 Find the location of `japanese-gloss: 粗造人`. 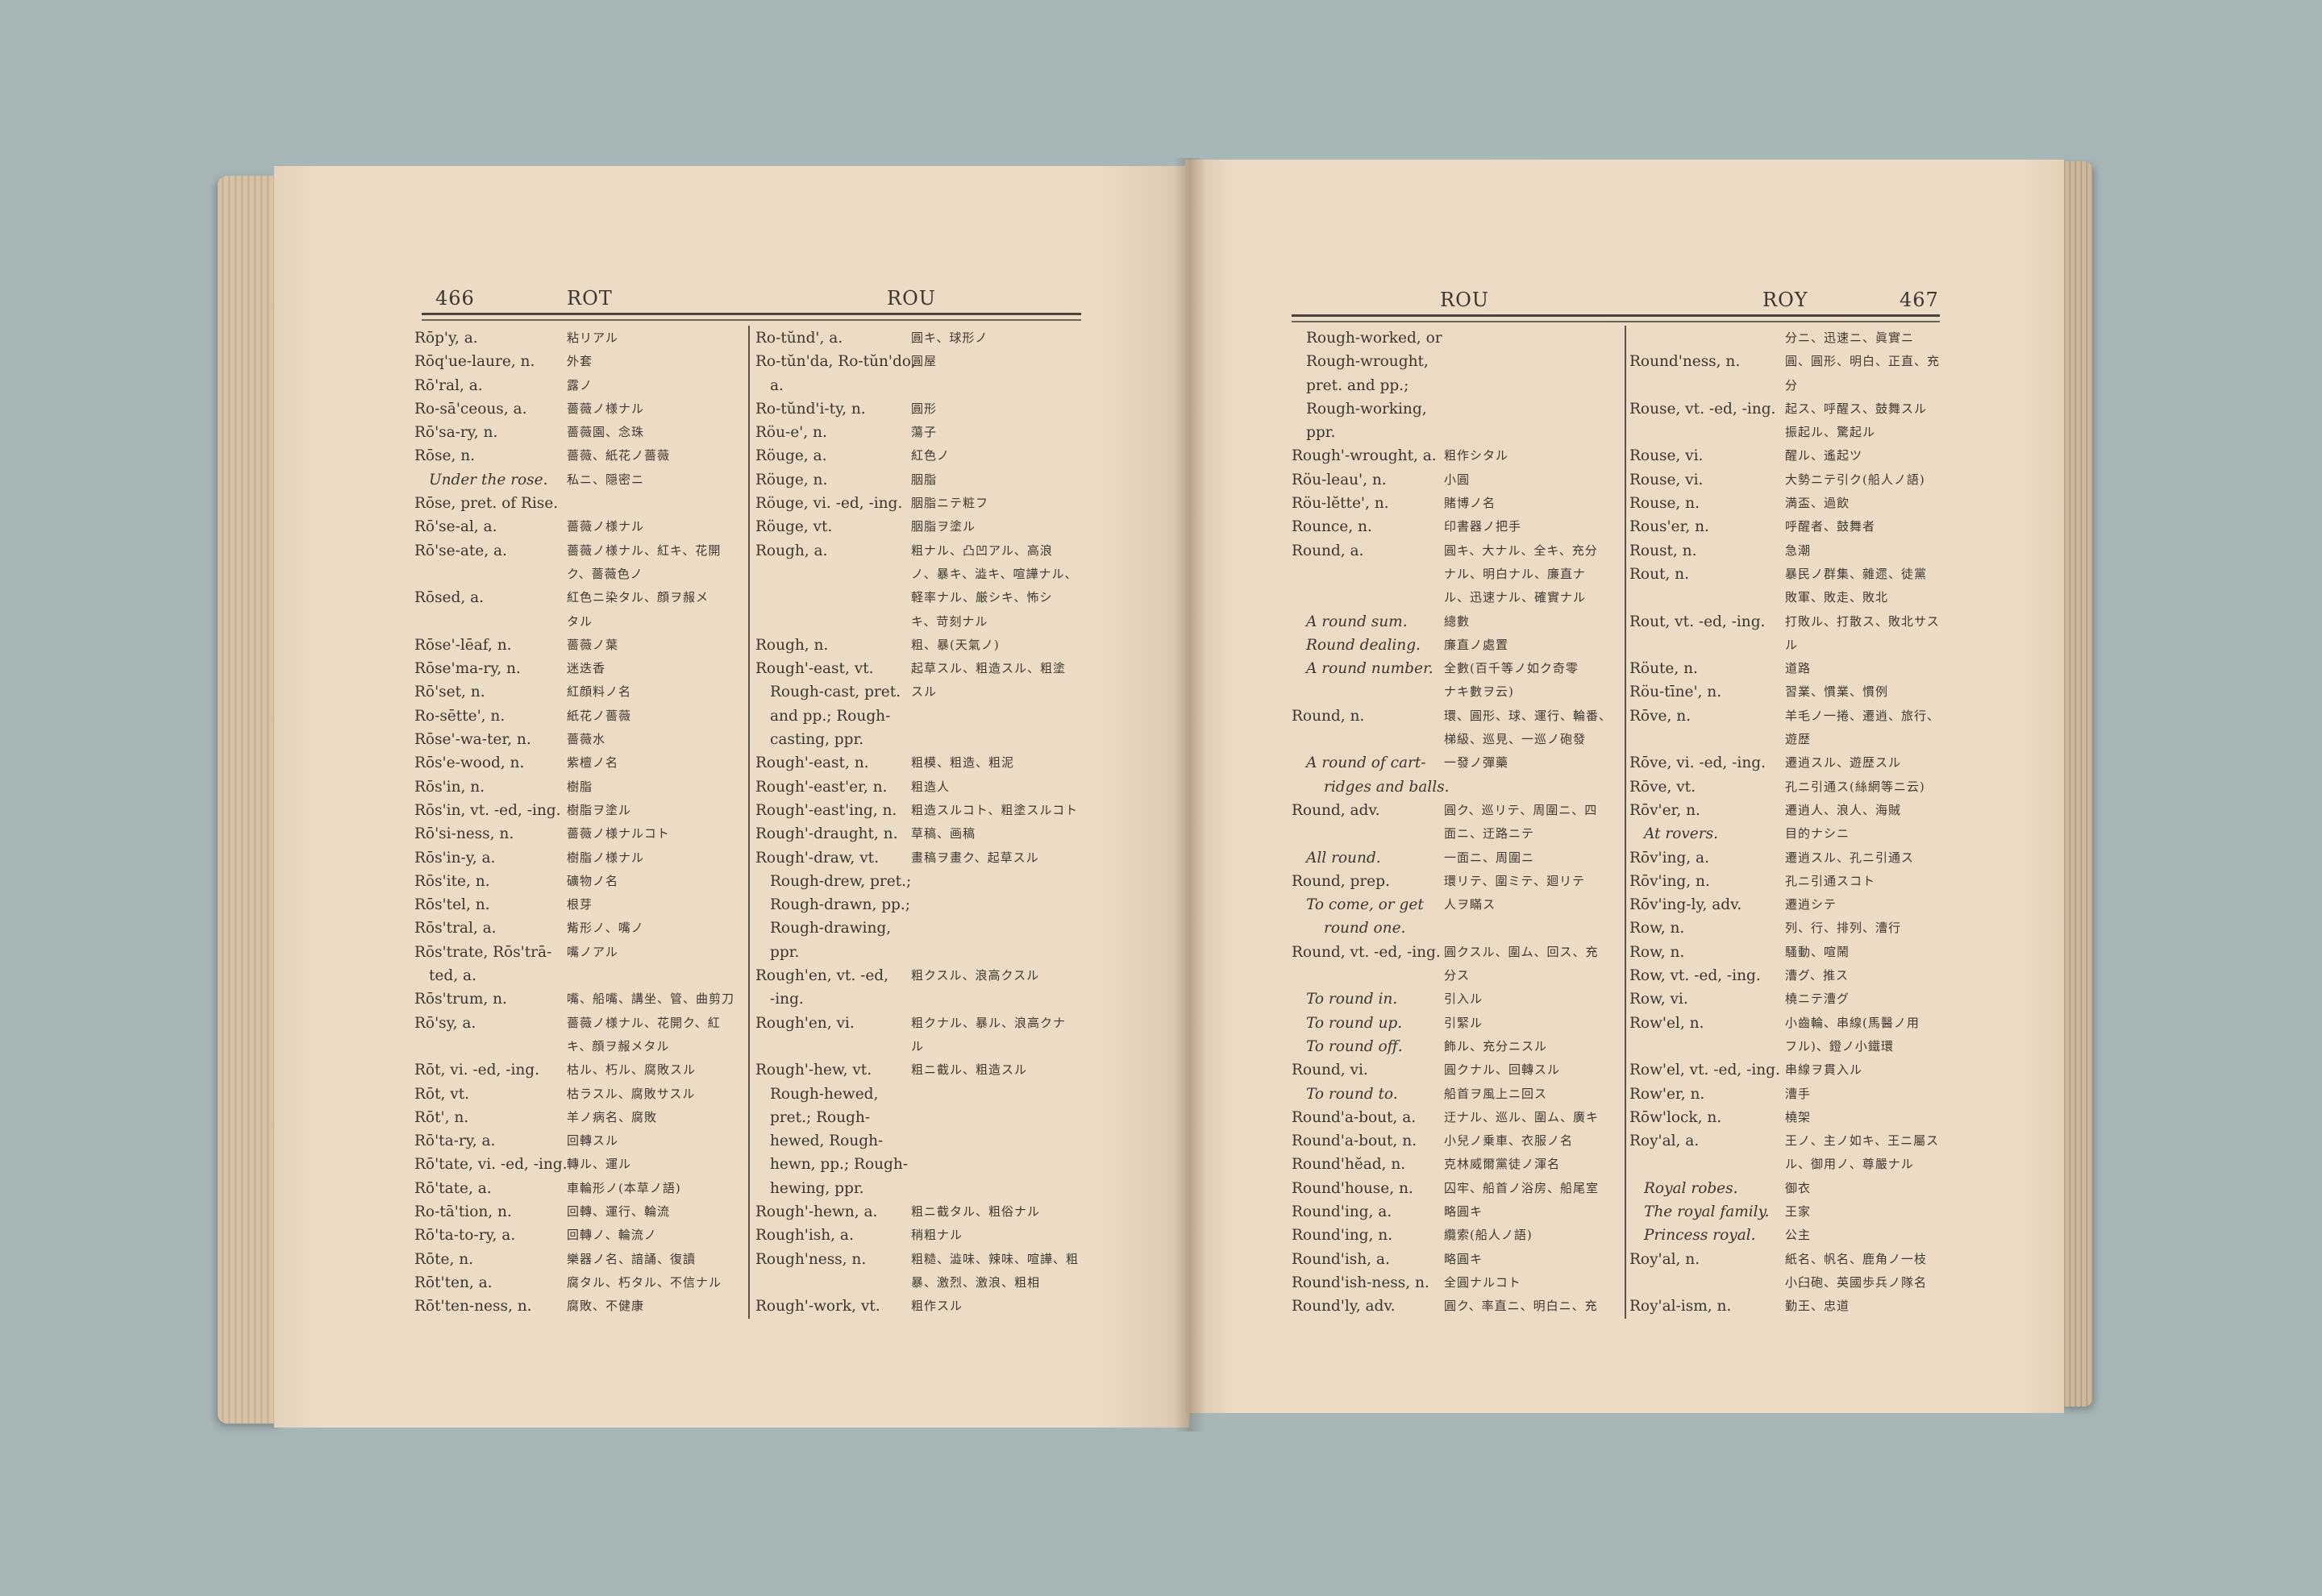

japanese-gloss: 粗造人 is located at coordinates (931, 786).